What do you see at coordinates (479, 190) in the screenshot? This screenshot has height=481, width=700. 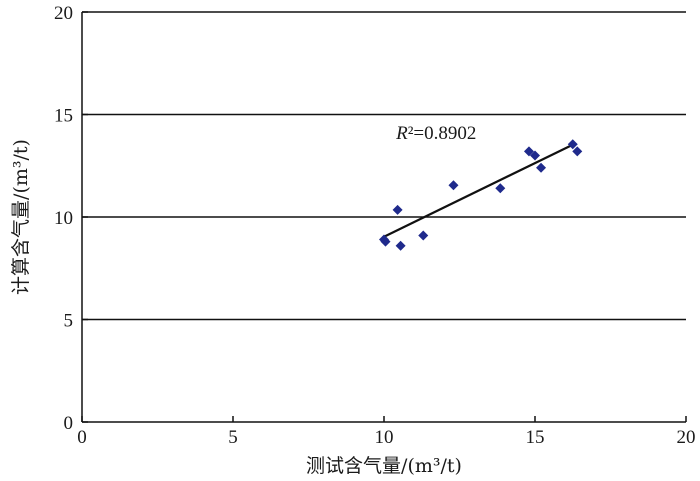 I see `trendline` at bounding box center [479, 190].